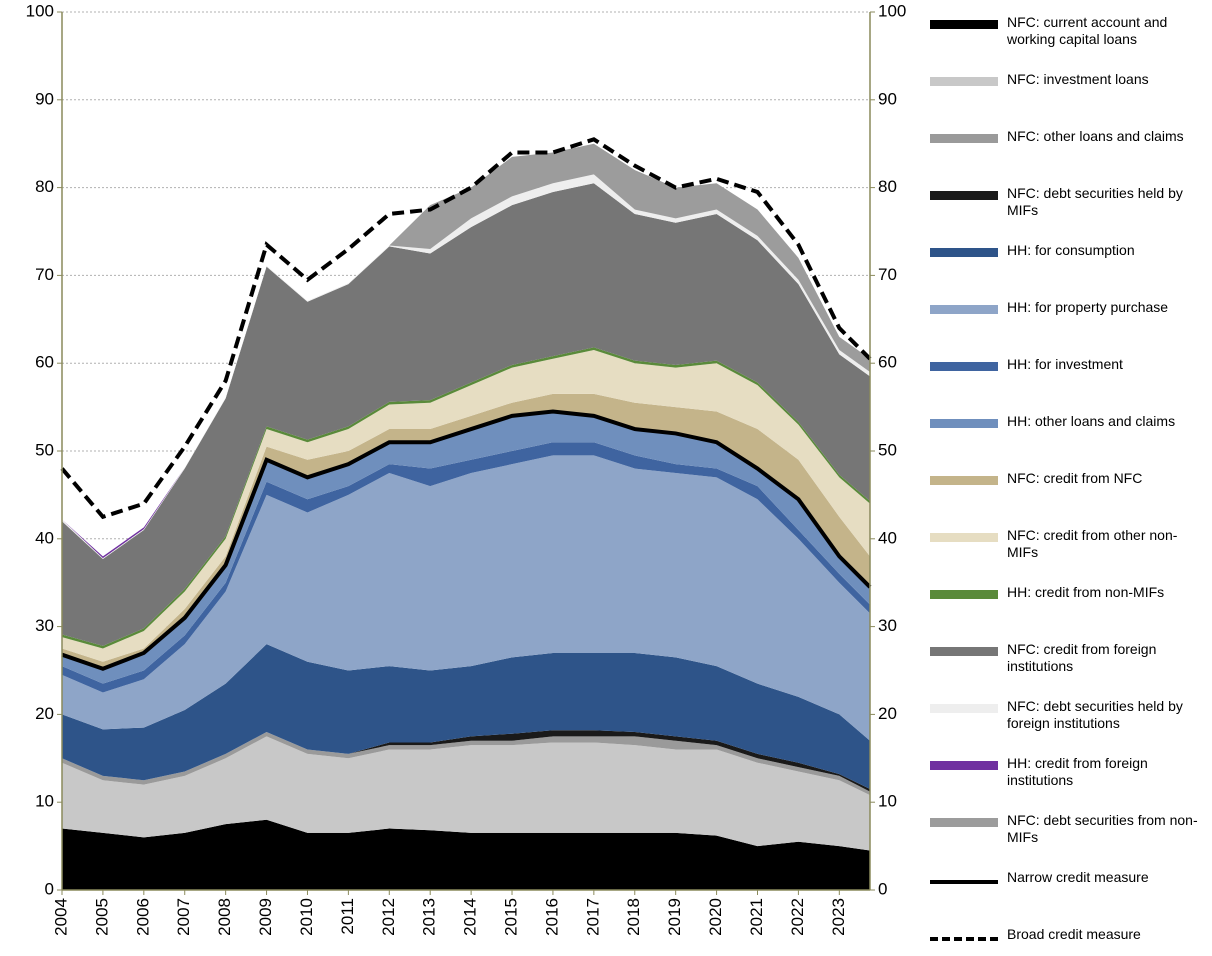 Image resolution: width=1212 pixels, height=956 pixels. Describe the element at coordinates (882, 888) in the screenshot. I see `y2-tick-label: 0` at that location.